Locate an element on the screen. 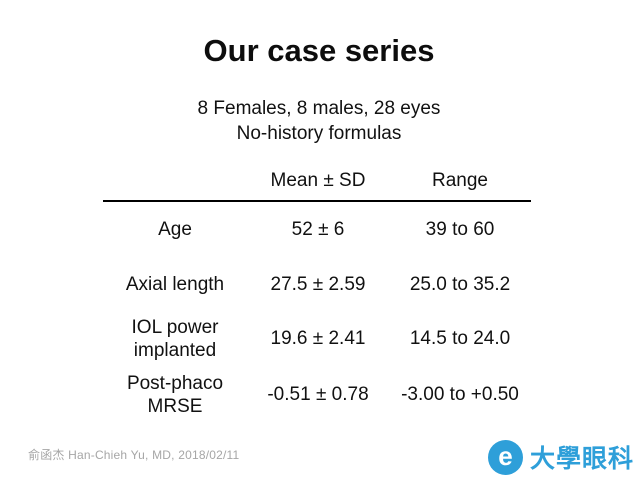 Image resolution: width=638 pixels, height=478 pixels. logo-e-letter: e is located at coordinates (505, 455).